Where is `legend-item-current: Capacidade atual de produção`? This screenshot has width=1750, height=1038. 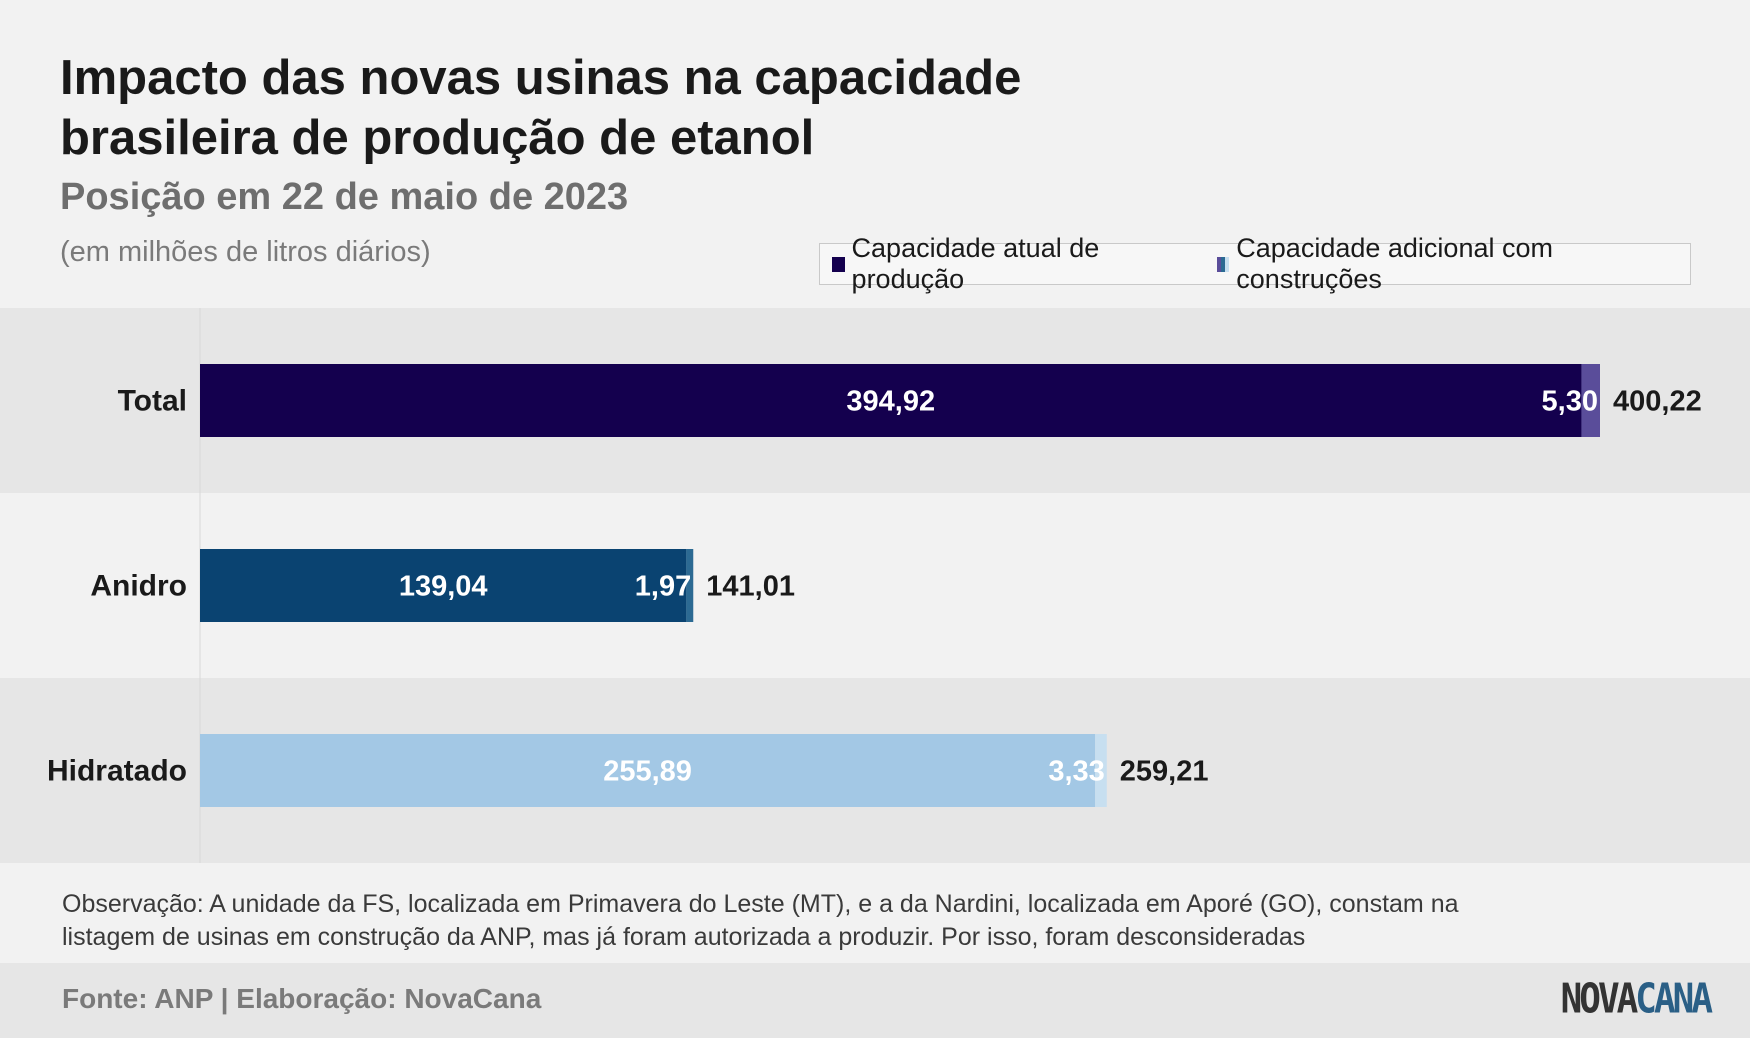
legend-item-current: Capacidade atual de produção is located at coordinates (1019, 264).